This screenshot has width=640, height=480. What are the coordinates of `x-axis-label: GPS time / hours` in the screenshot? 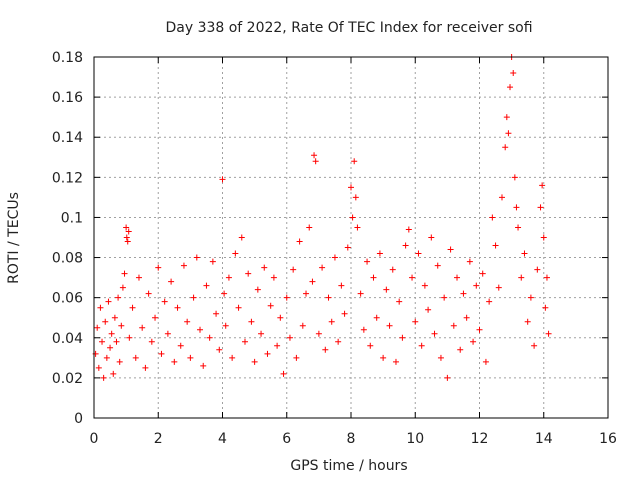 It's located at (348, 466).